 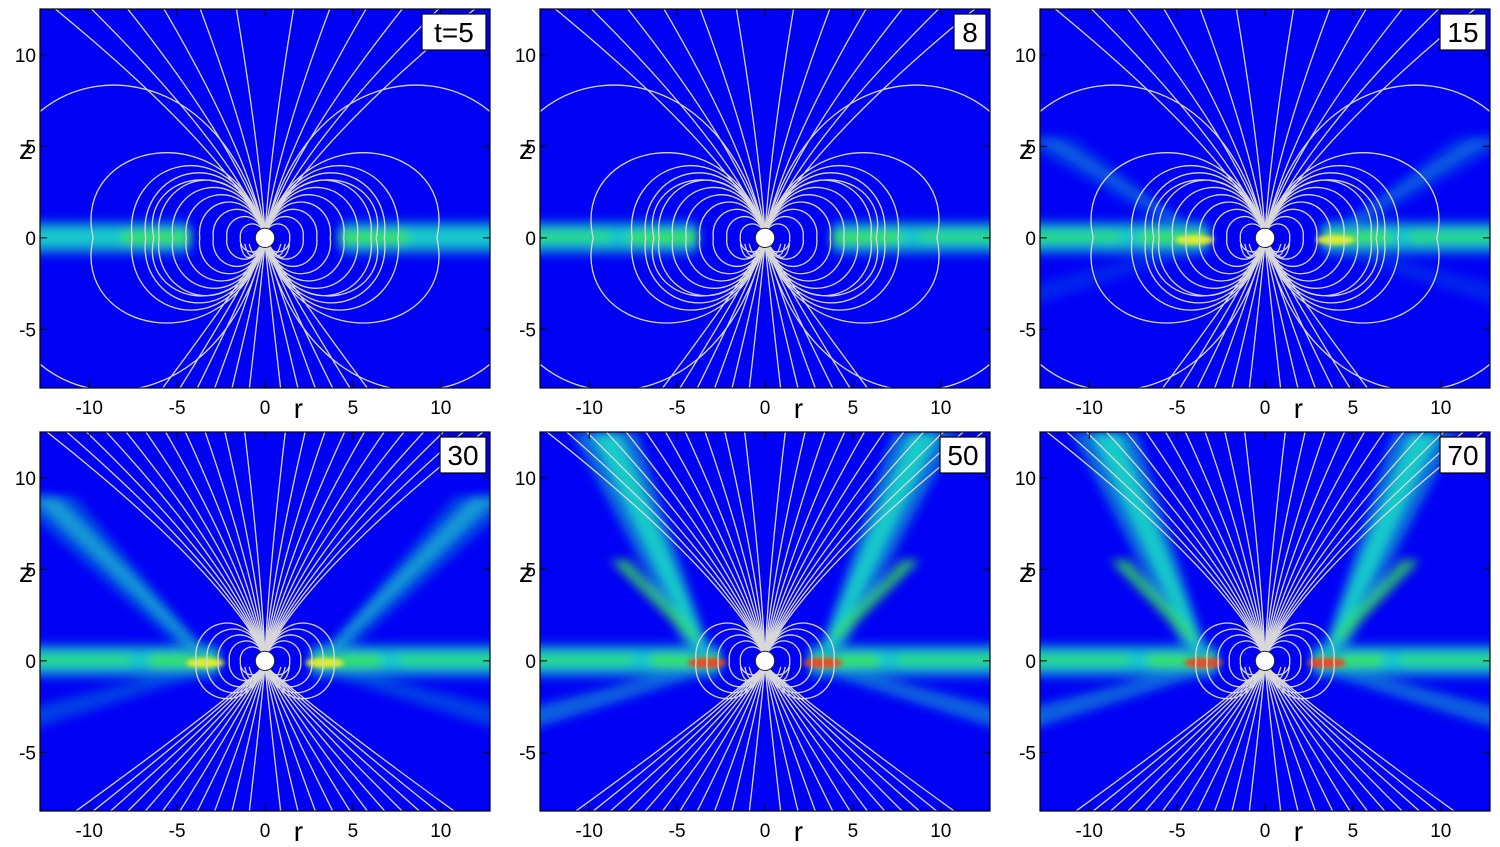 I want to click on plot-area, so click(x=1265, y=198).